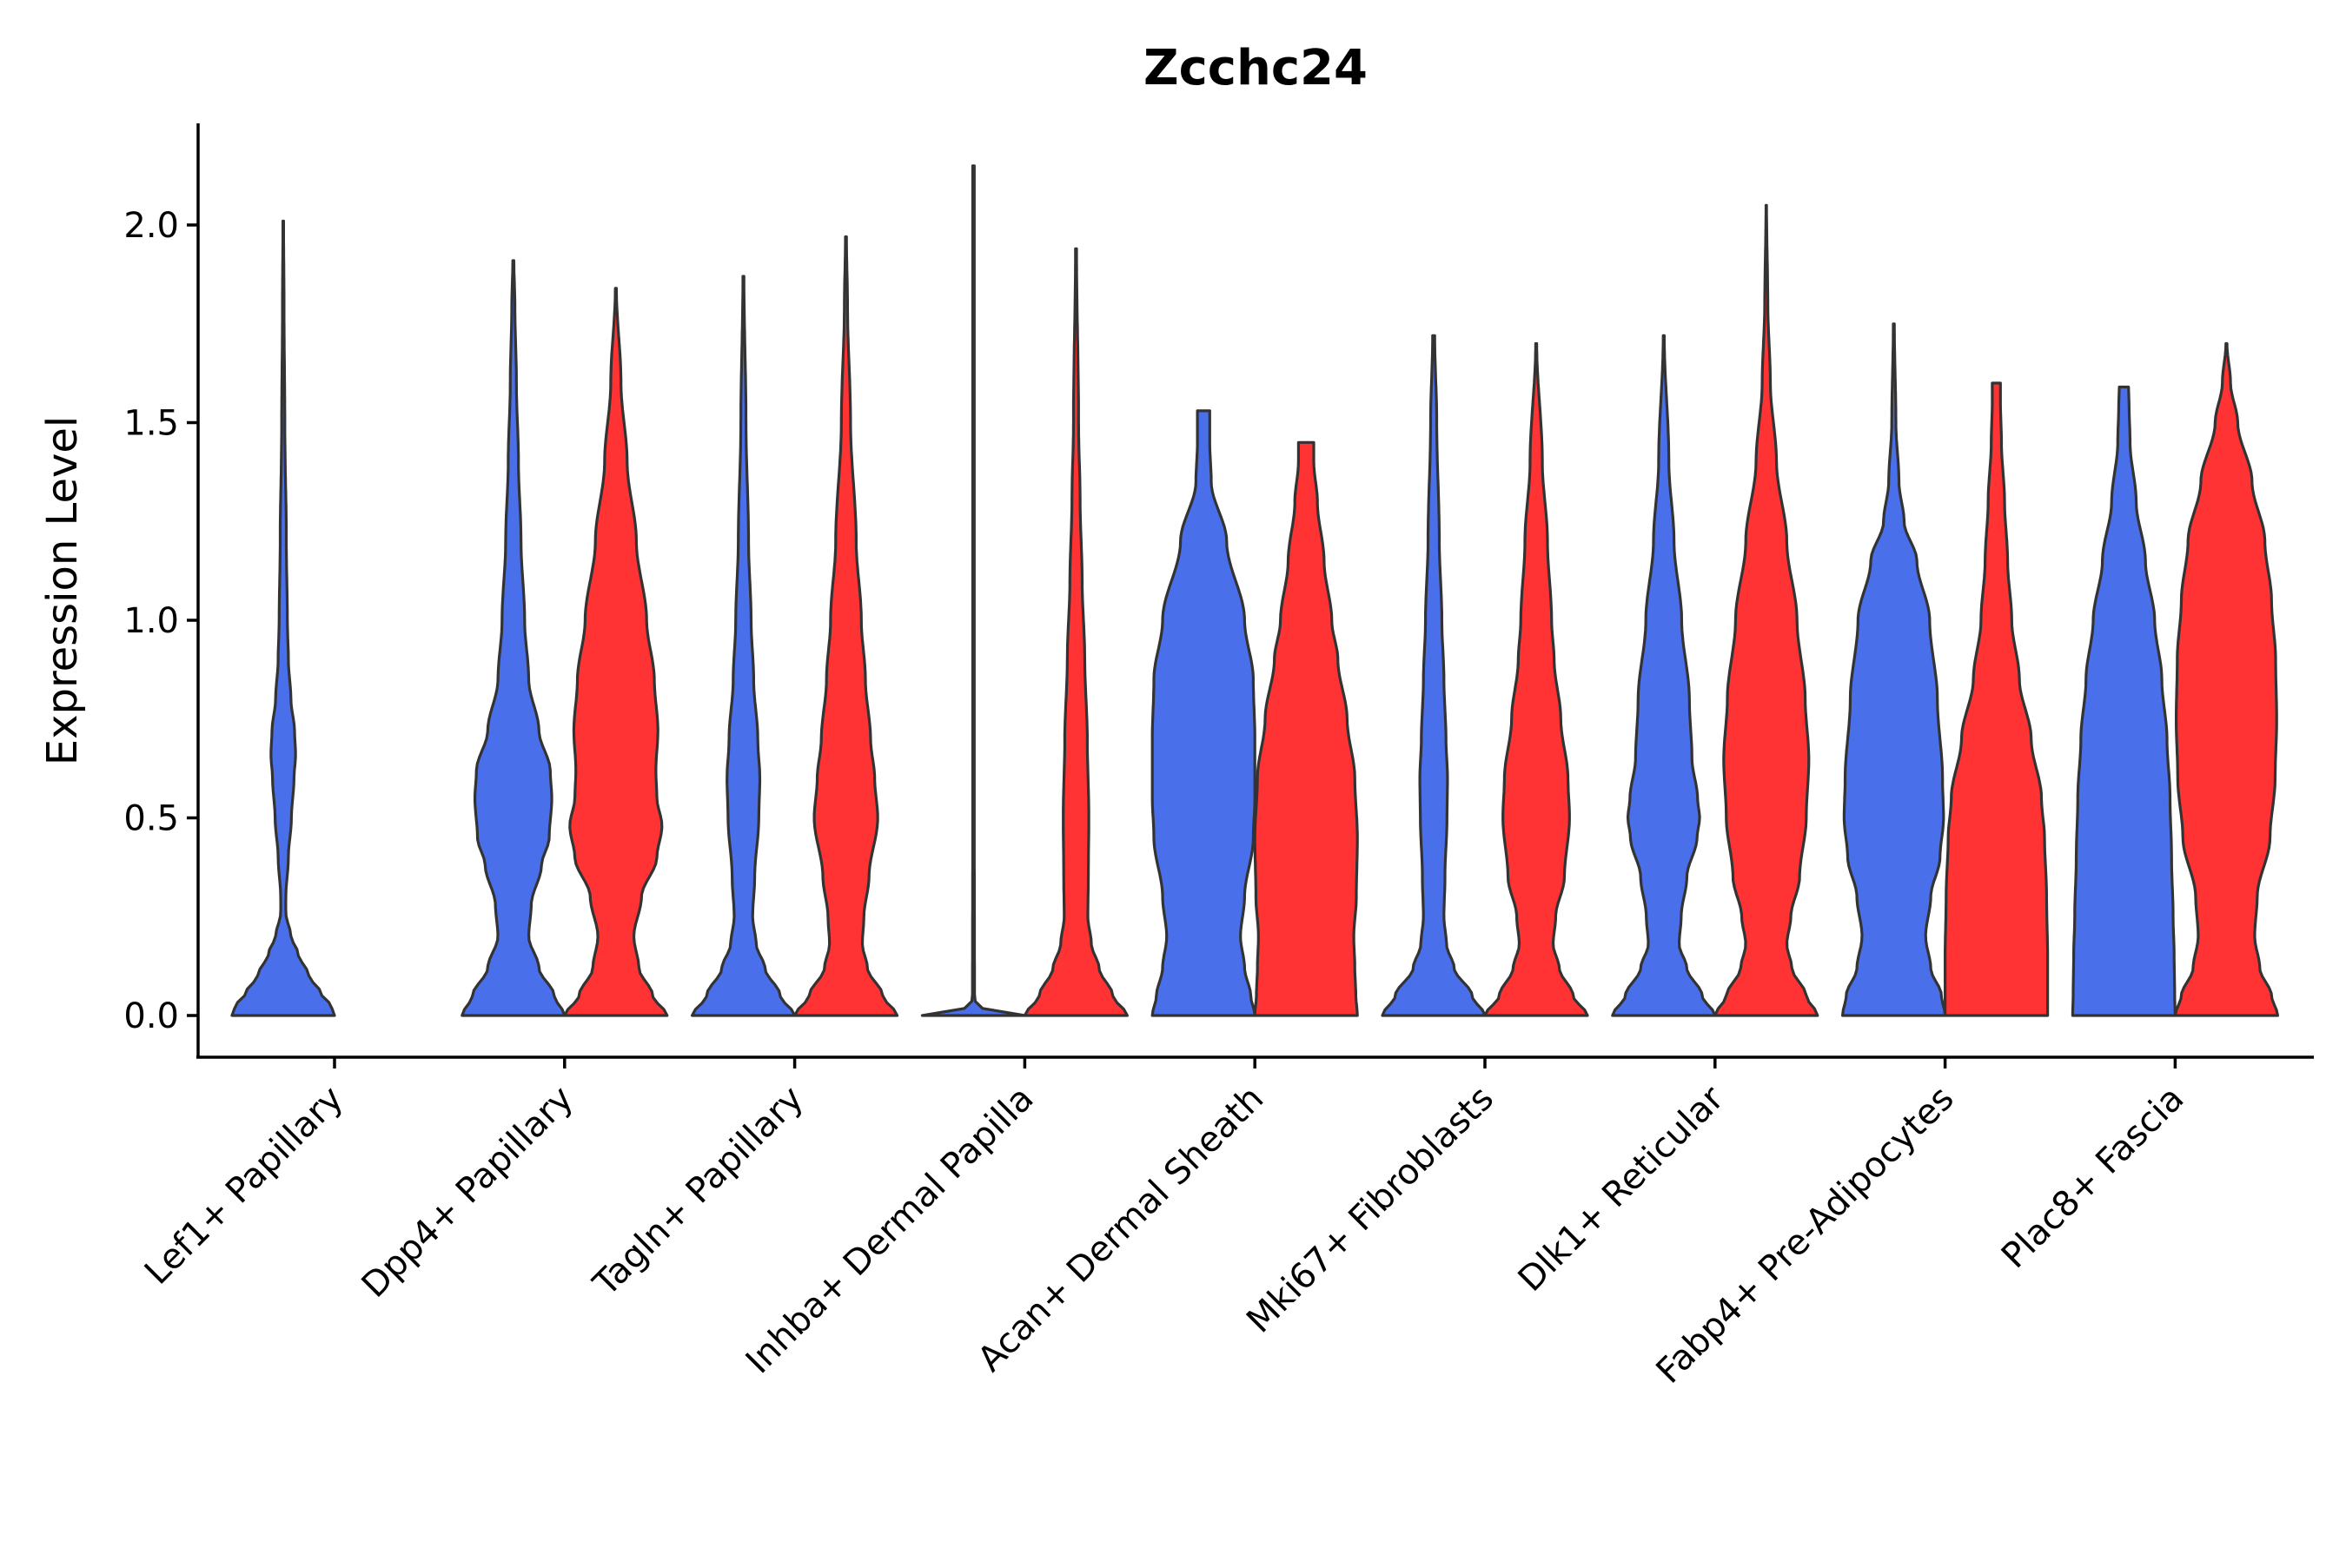 The width and height of the screenshot is (2346, 1568). Describe the element at coordinates (151, 226) in the screenshot. I see `y-tick-label: 2.0` at that location.